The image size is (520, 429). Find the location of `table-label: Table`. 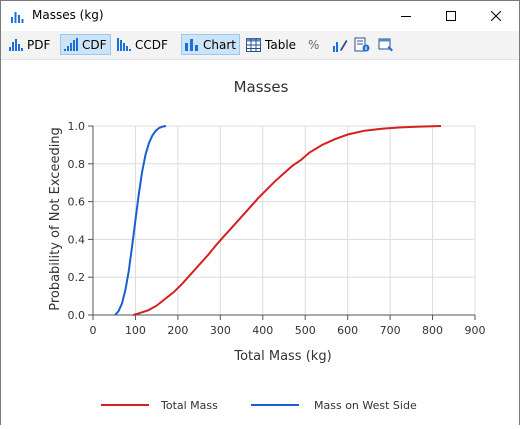

table-label: Table is located at coordinates (281, 44).